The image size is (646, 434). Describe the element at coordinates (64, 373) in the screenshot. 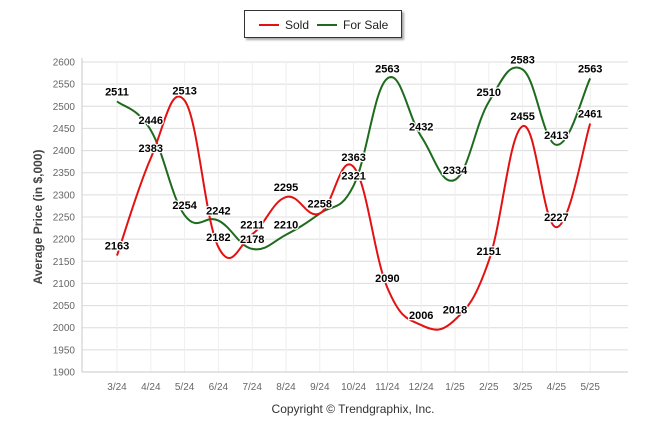

I see `y-tick-label: 1900` at that location.